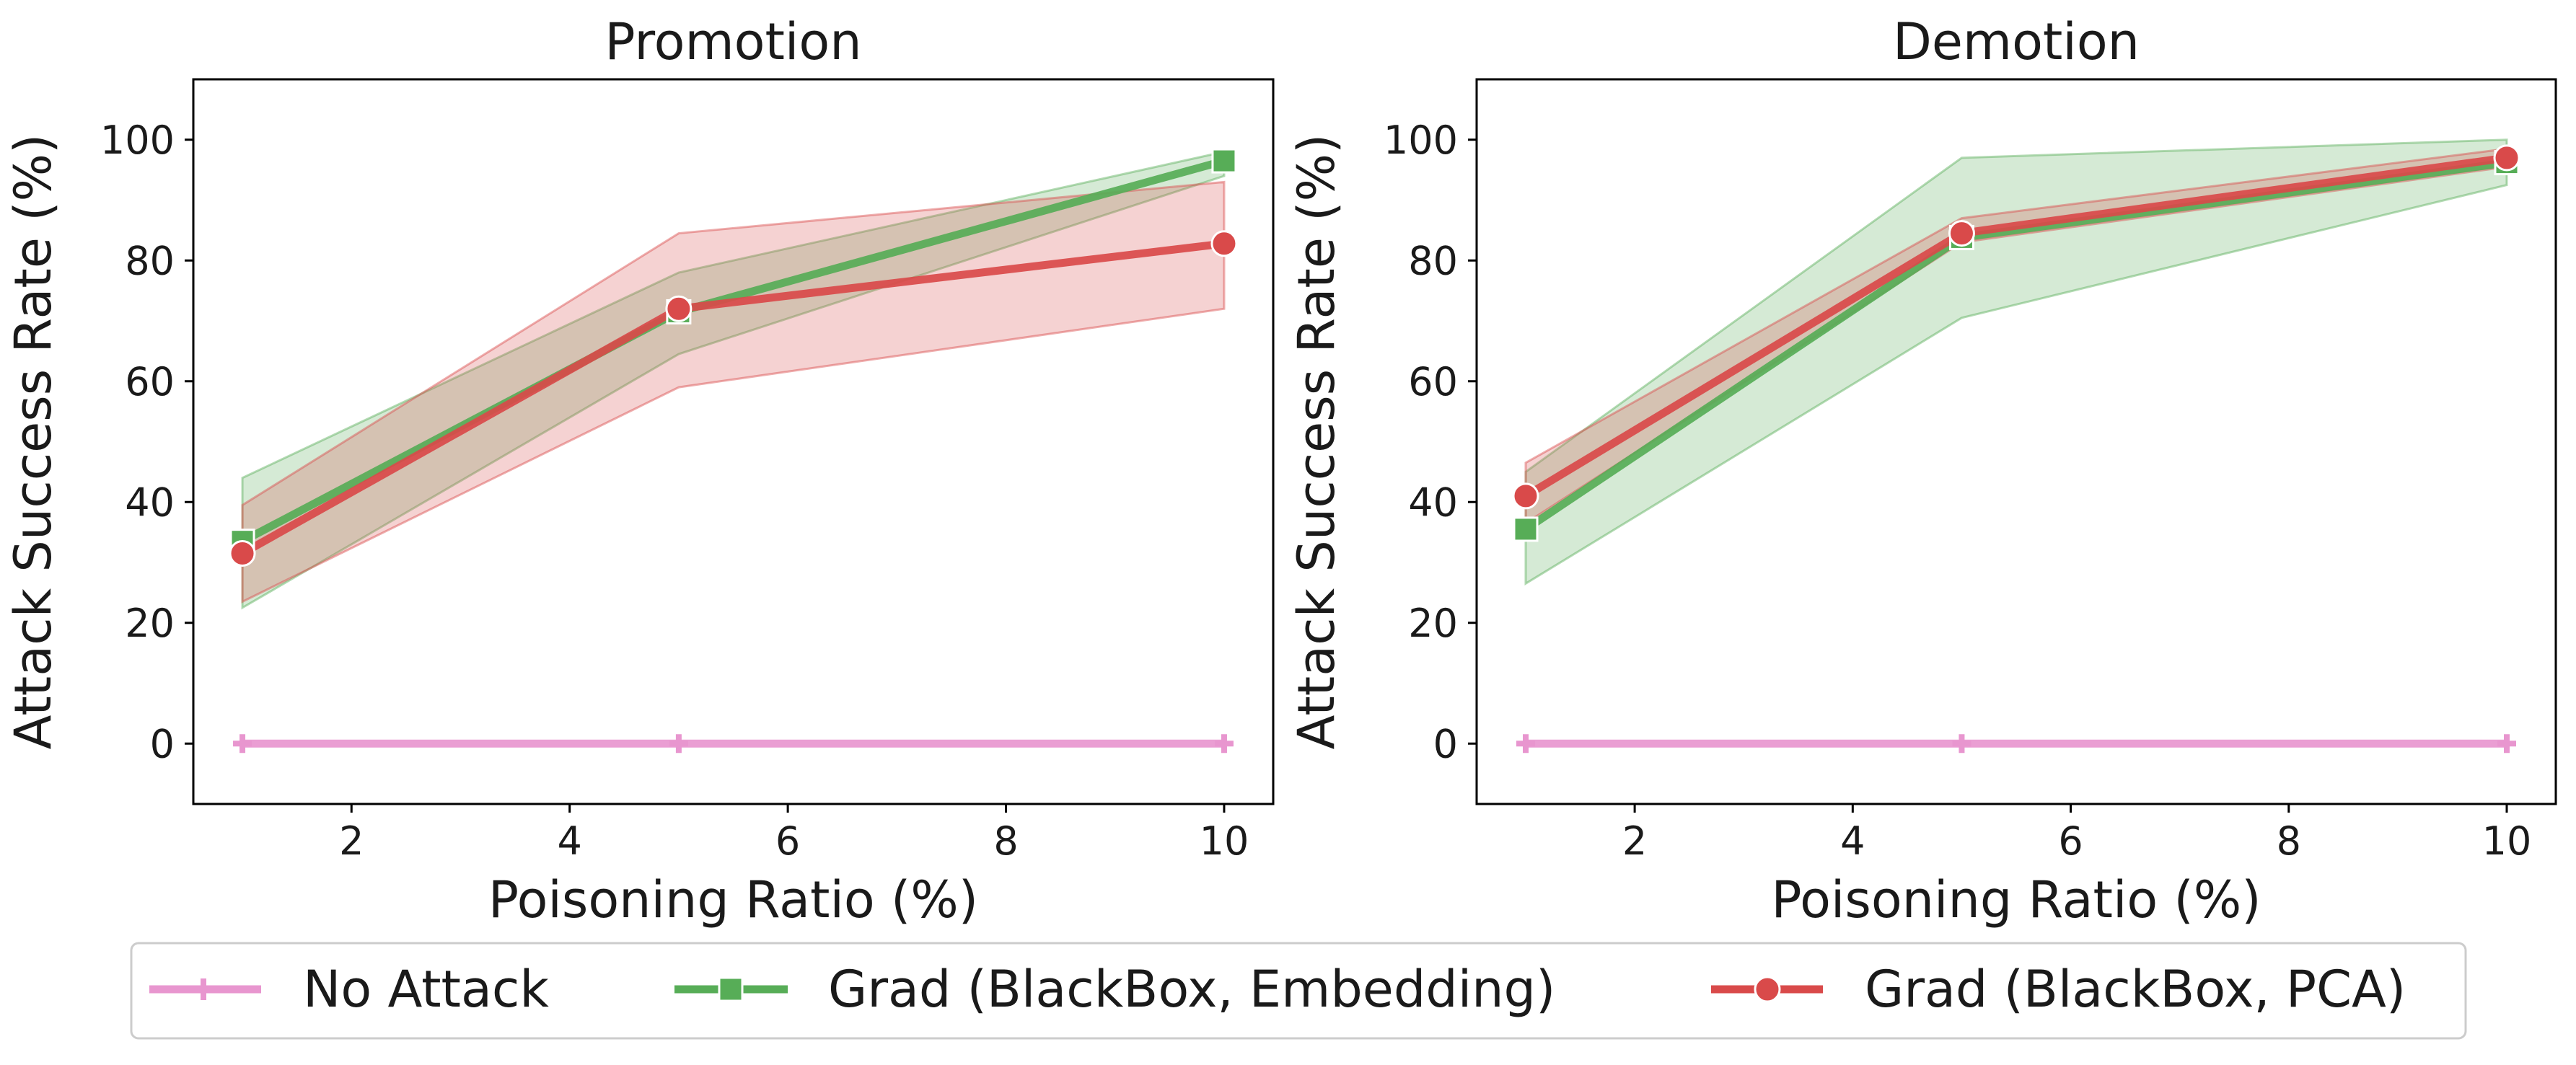 Image resolution: width=2576 pixels, height=1065 pixels. What do you see at coordinates (731, 989) in the screenshot?
I see `legend-square-marker` at bounding box center [731, 989].